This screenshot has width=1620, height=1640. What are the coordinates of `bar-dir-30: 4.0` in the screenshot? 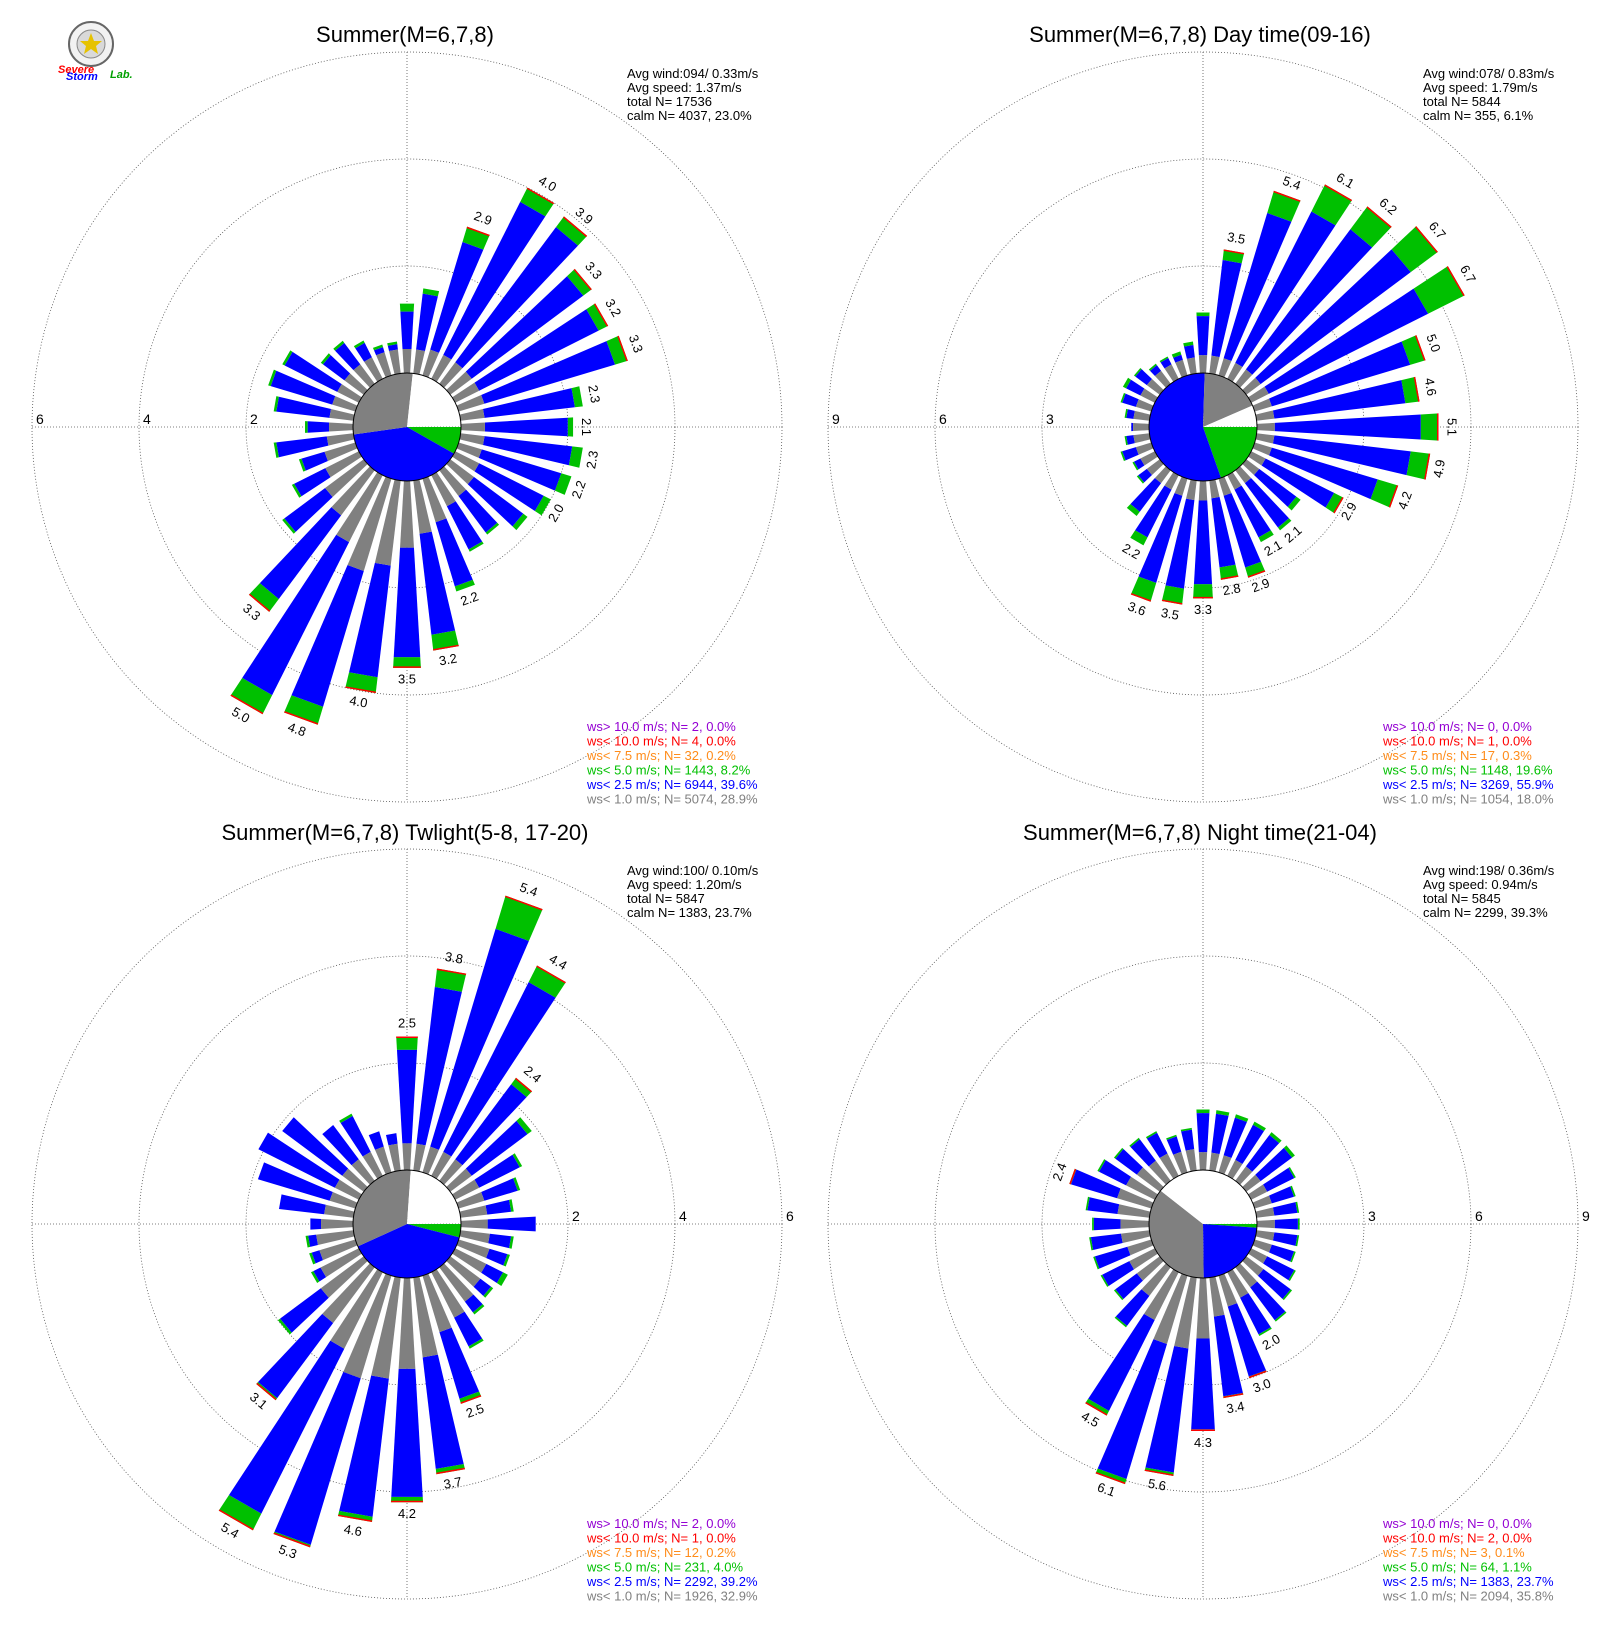 It's located at (495, 277).